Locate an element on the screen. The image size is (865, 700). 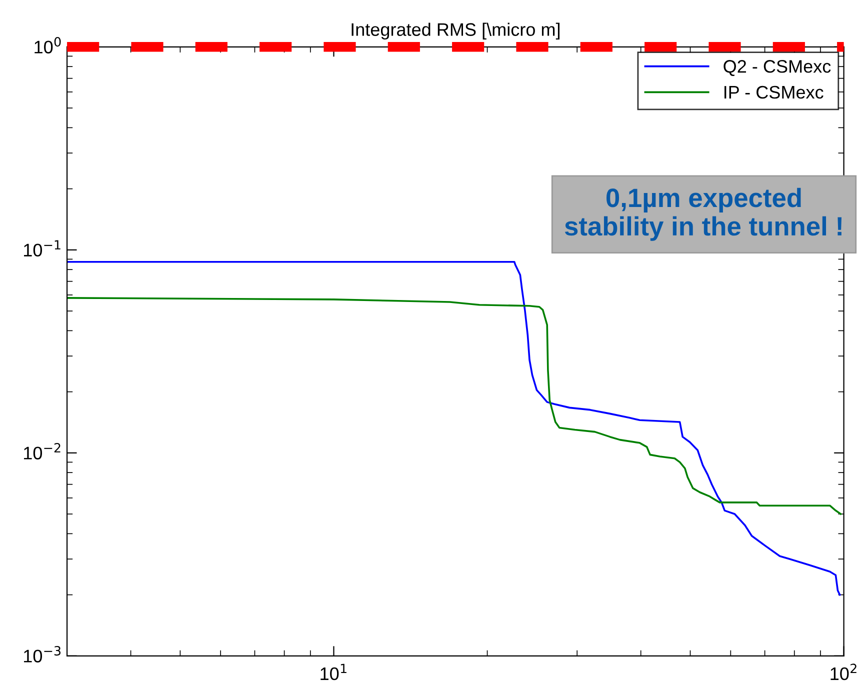
x-tick-label: 10$^{2}$ is located at coordinates (843, 672).